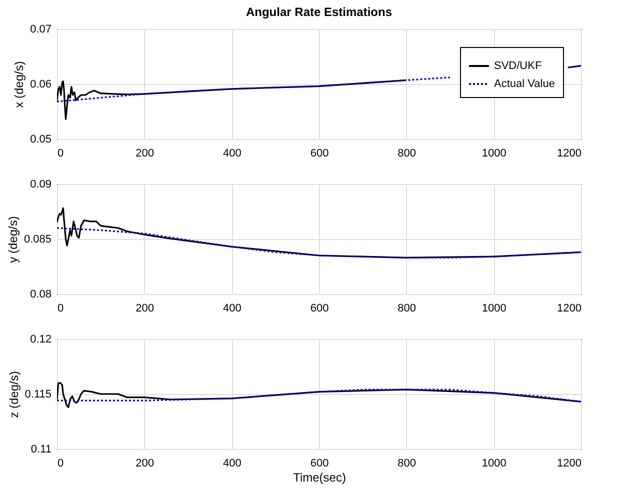  I want to click on y-tick-label: 0.12, so click(41, 340).